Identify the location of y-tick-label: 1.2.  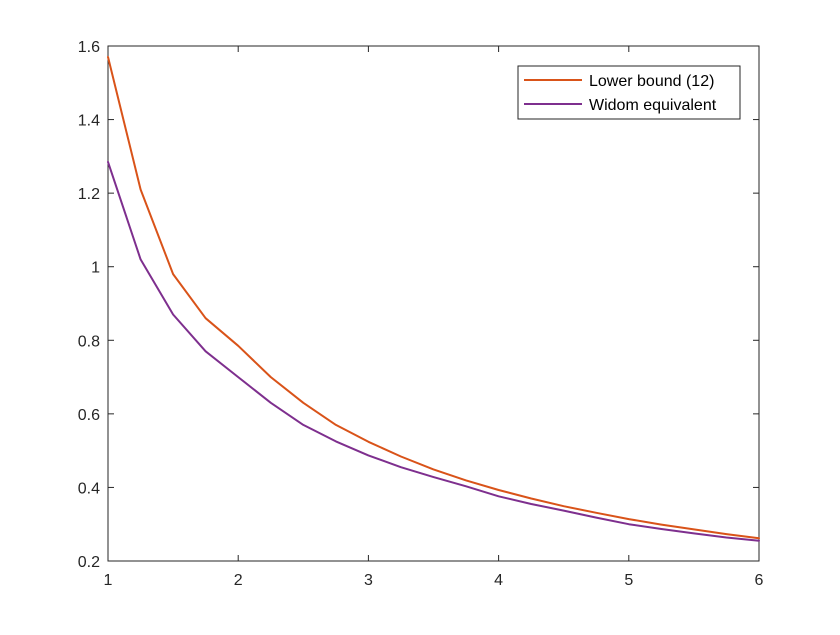
(89, 194).